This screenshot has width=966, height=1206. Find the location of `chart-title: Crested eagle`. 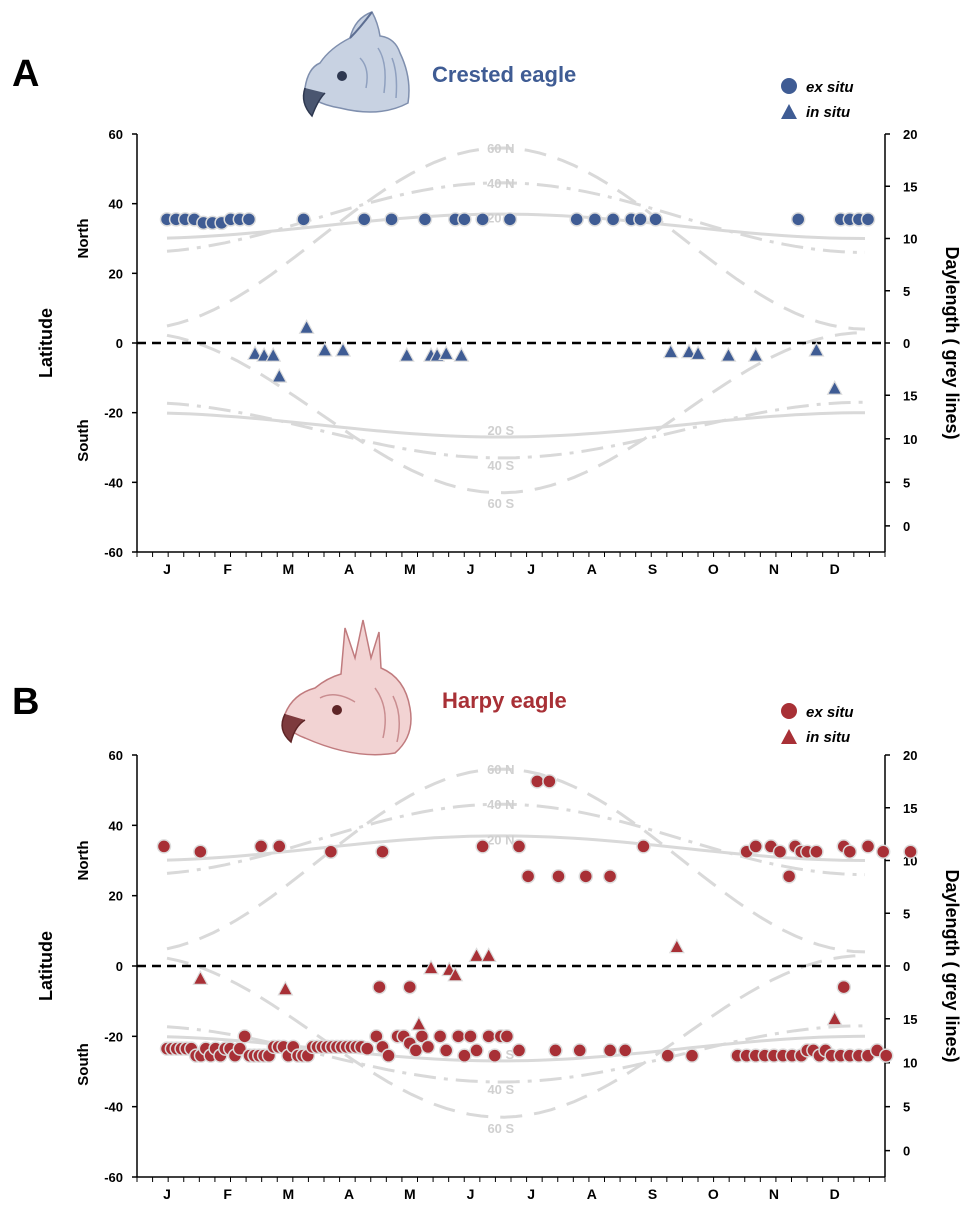

chart-title: Crested eagle is located at coordinates (504, 74).